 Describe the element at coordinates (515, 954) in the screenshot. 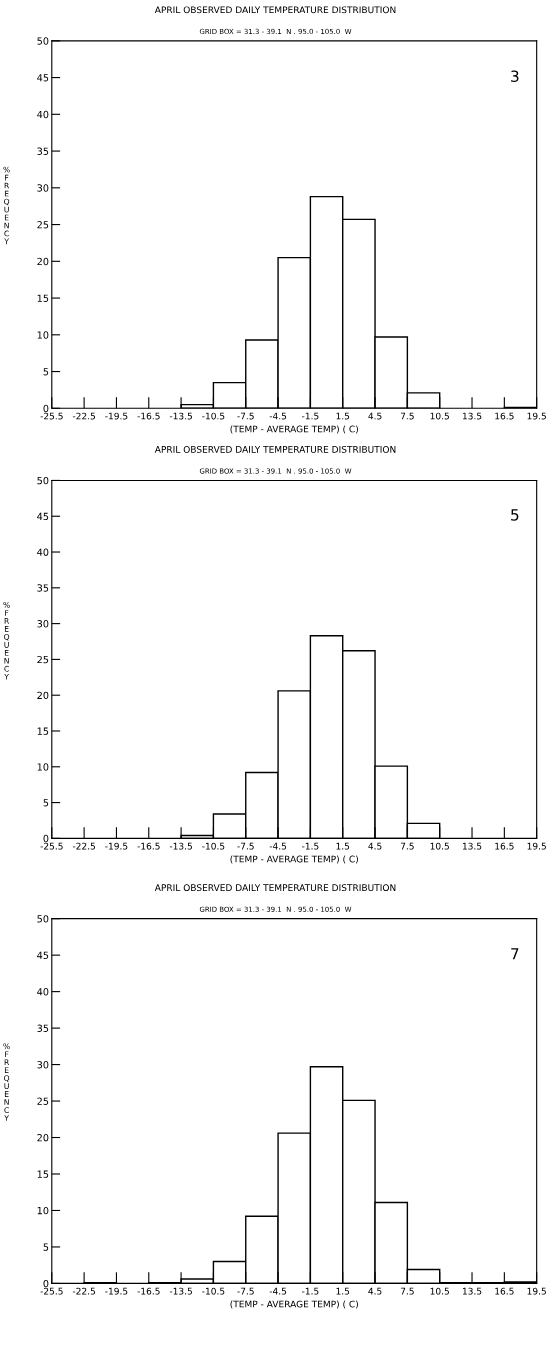

I see `annotation: 7` at that location.